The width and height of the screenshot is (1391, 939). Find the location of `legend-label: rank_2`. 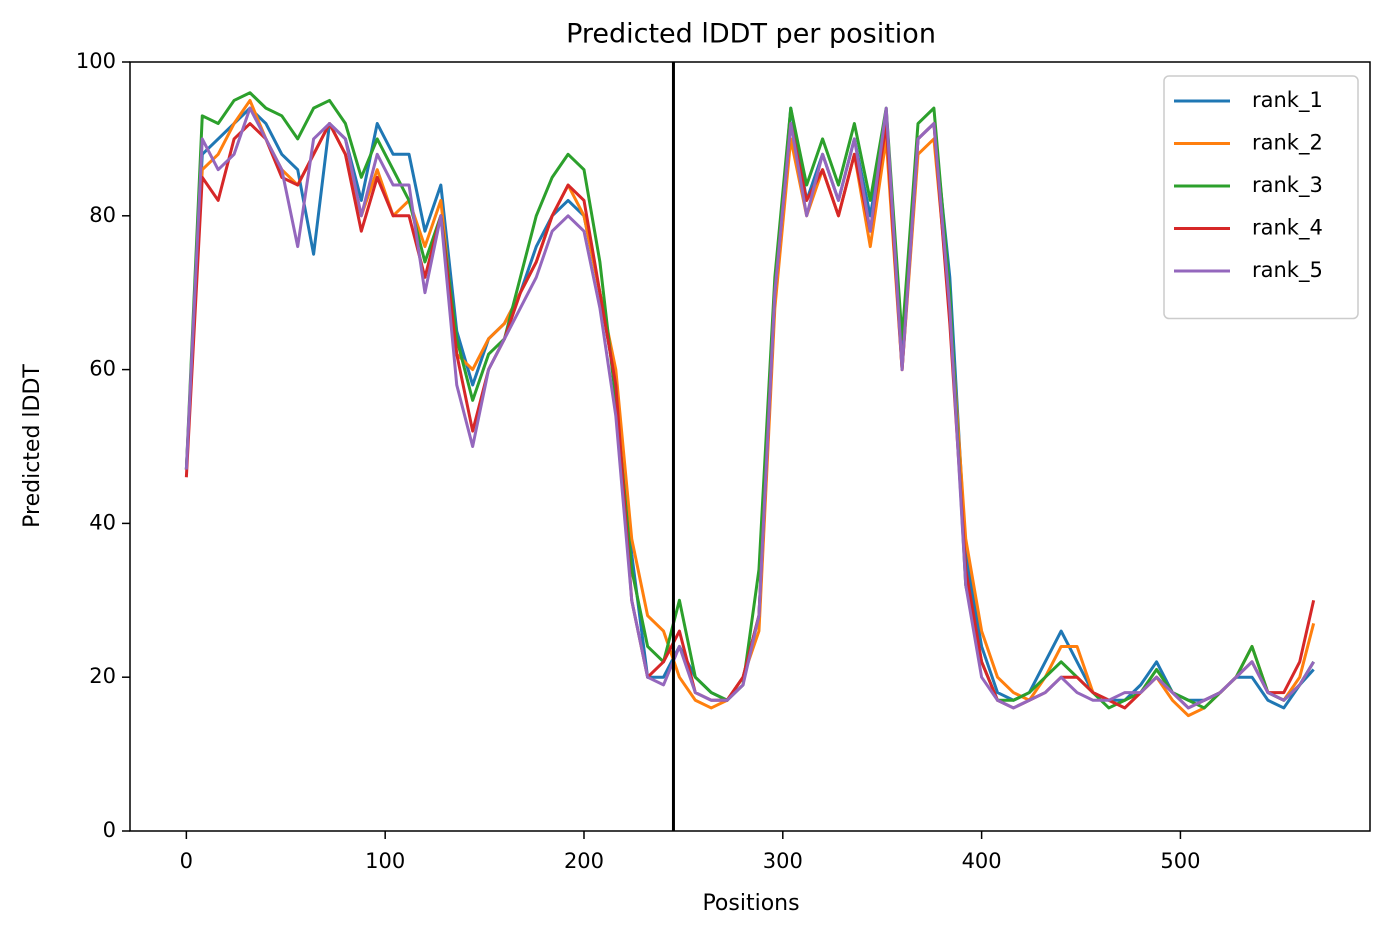

legend-label: rank_2 is located at coordinates (1287, 143).